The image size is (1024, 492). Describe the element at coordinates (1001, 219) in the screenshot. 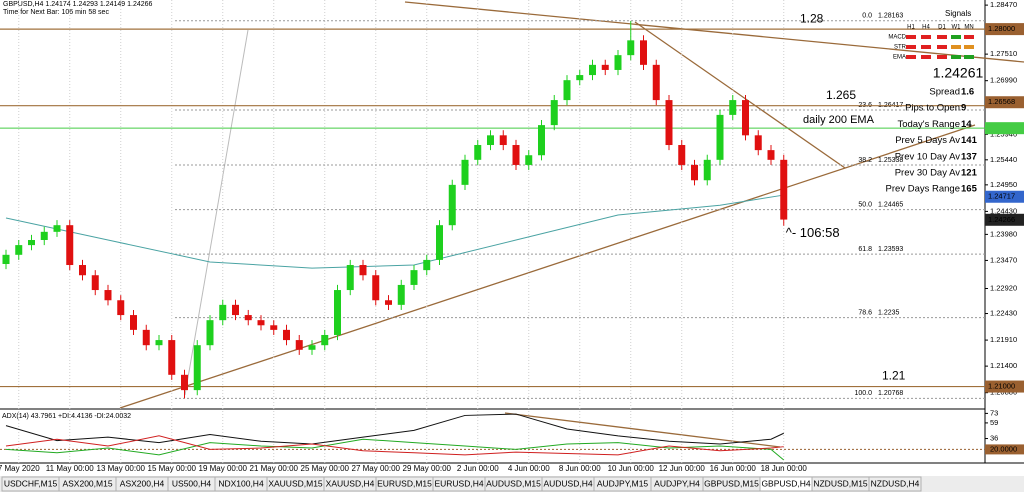

I see `price-tag-label: 1.24266` at that location.